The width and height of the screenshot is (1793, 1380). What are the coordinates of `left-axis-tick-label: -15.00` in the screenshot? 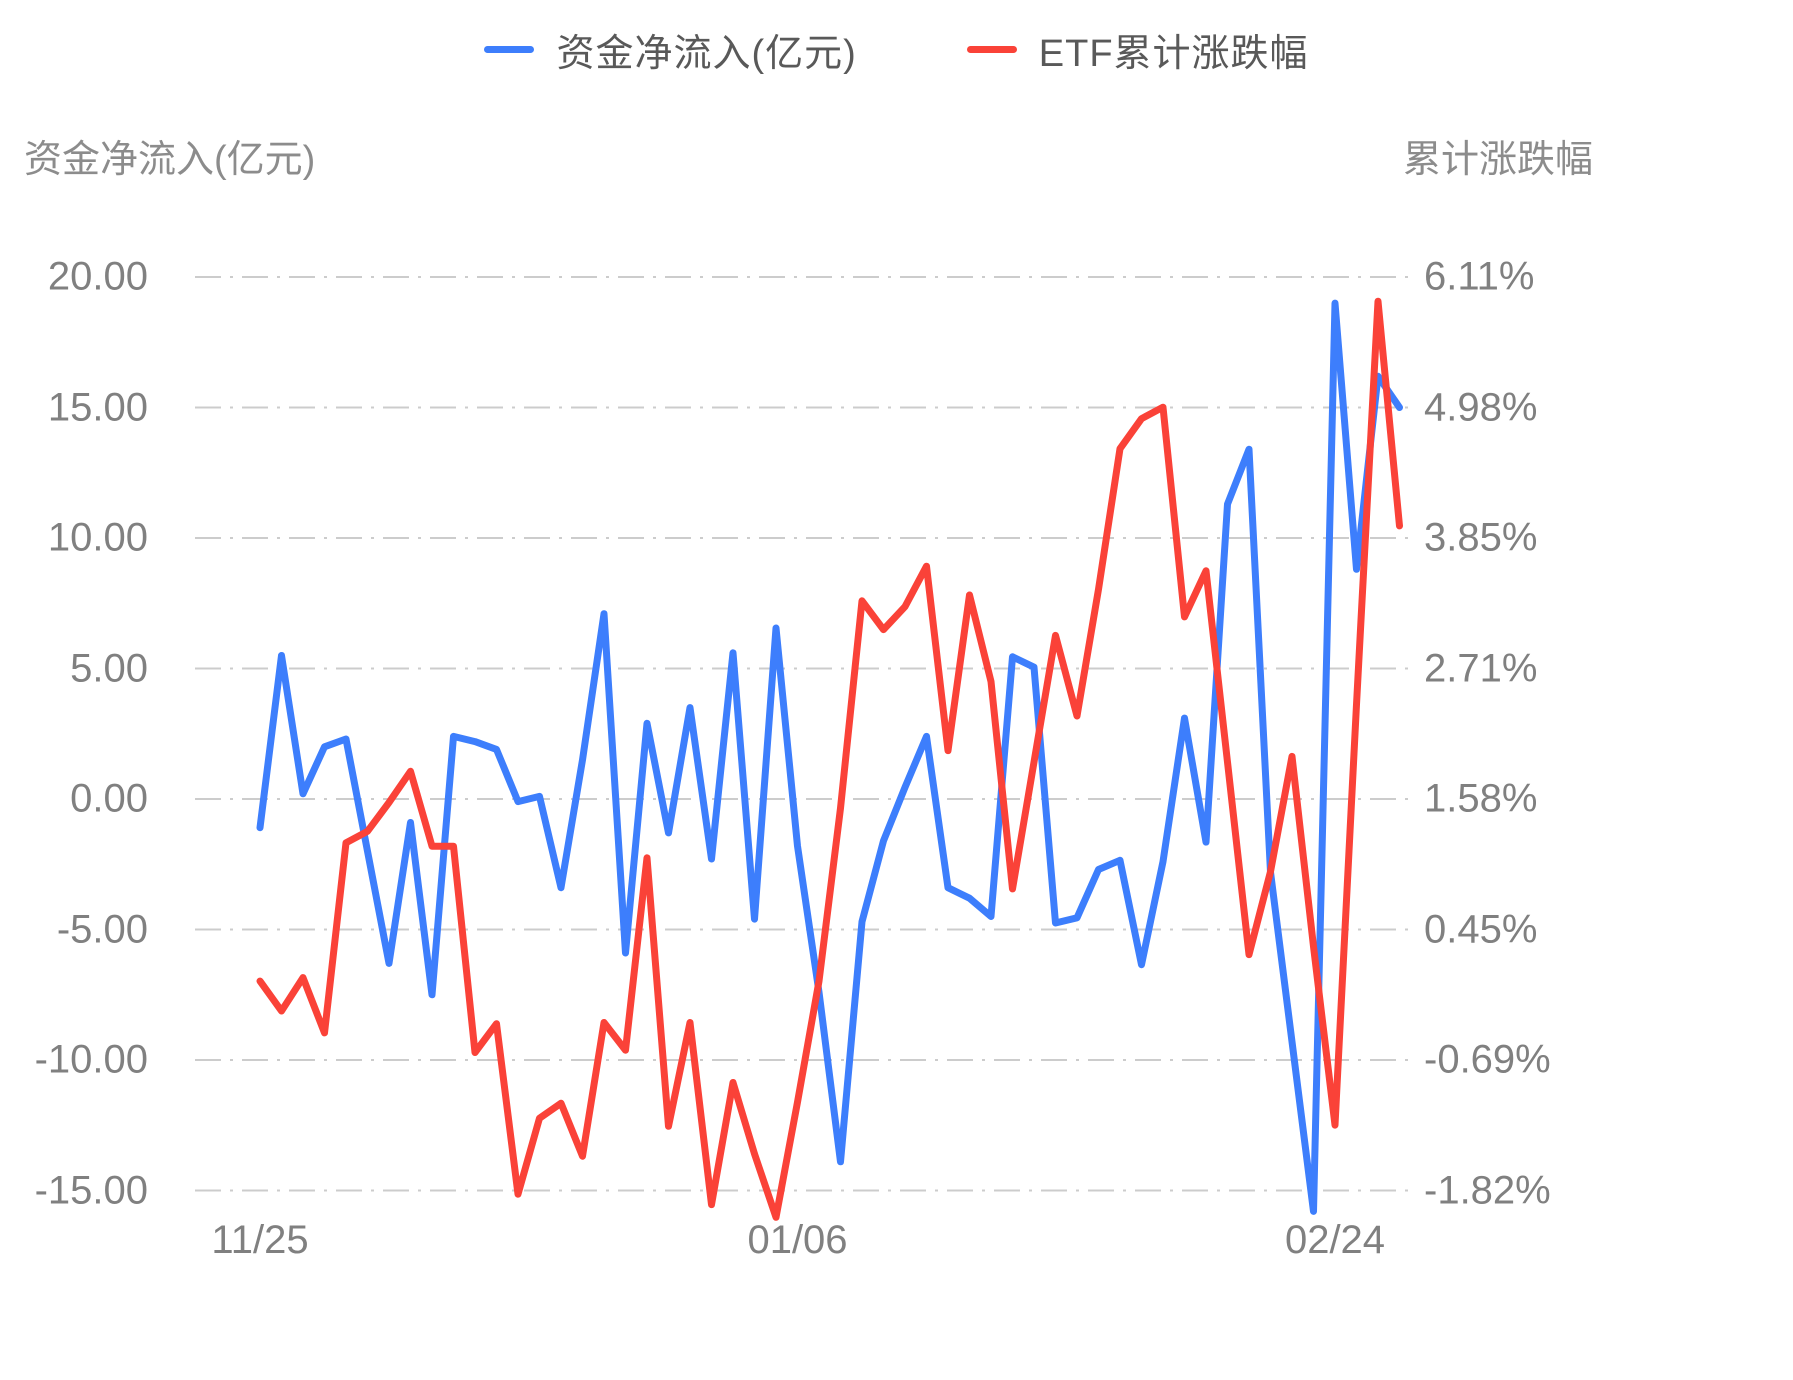 It's located at (91, 1190).